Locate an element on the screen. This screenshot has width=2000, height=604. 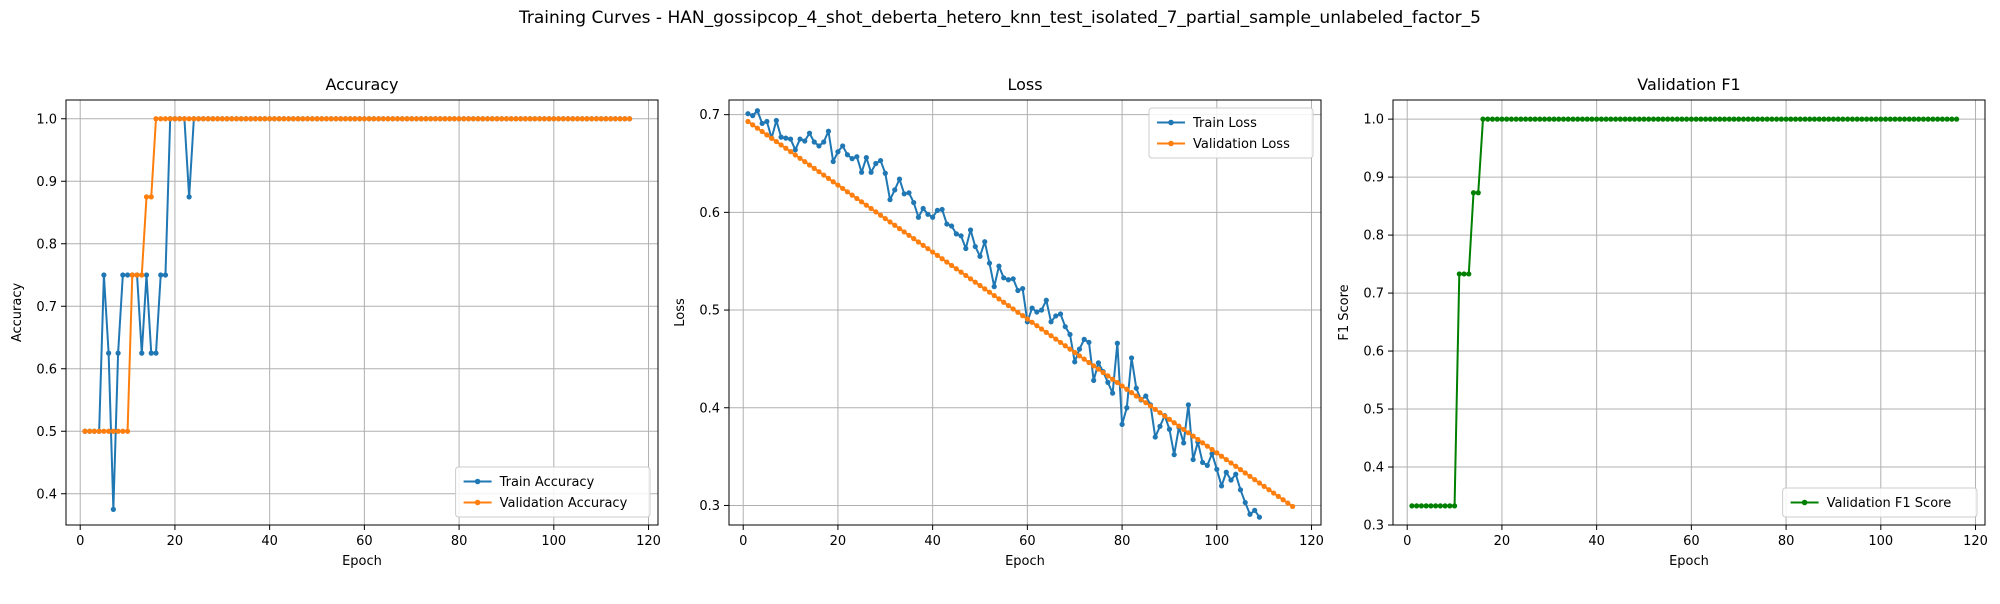
y-tick-label: 0.5 is located at coordinates (709, 311).